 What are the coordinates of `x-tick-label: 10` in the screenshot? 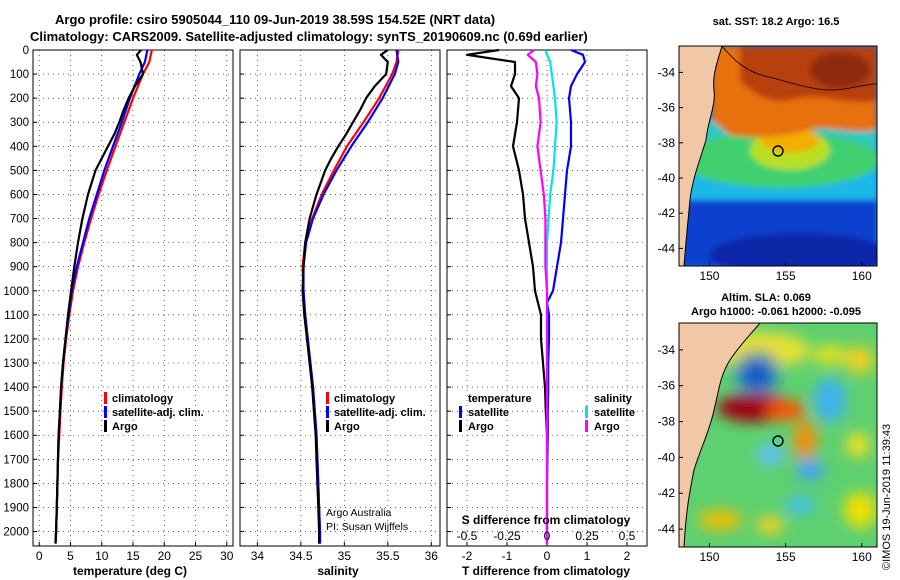 It's located at (102, 556).